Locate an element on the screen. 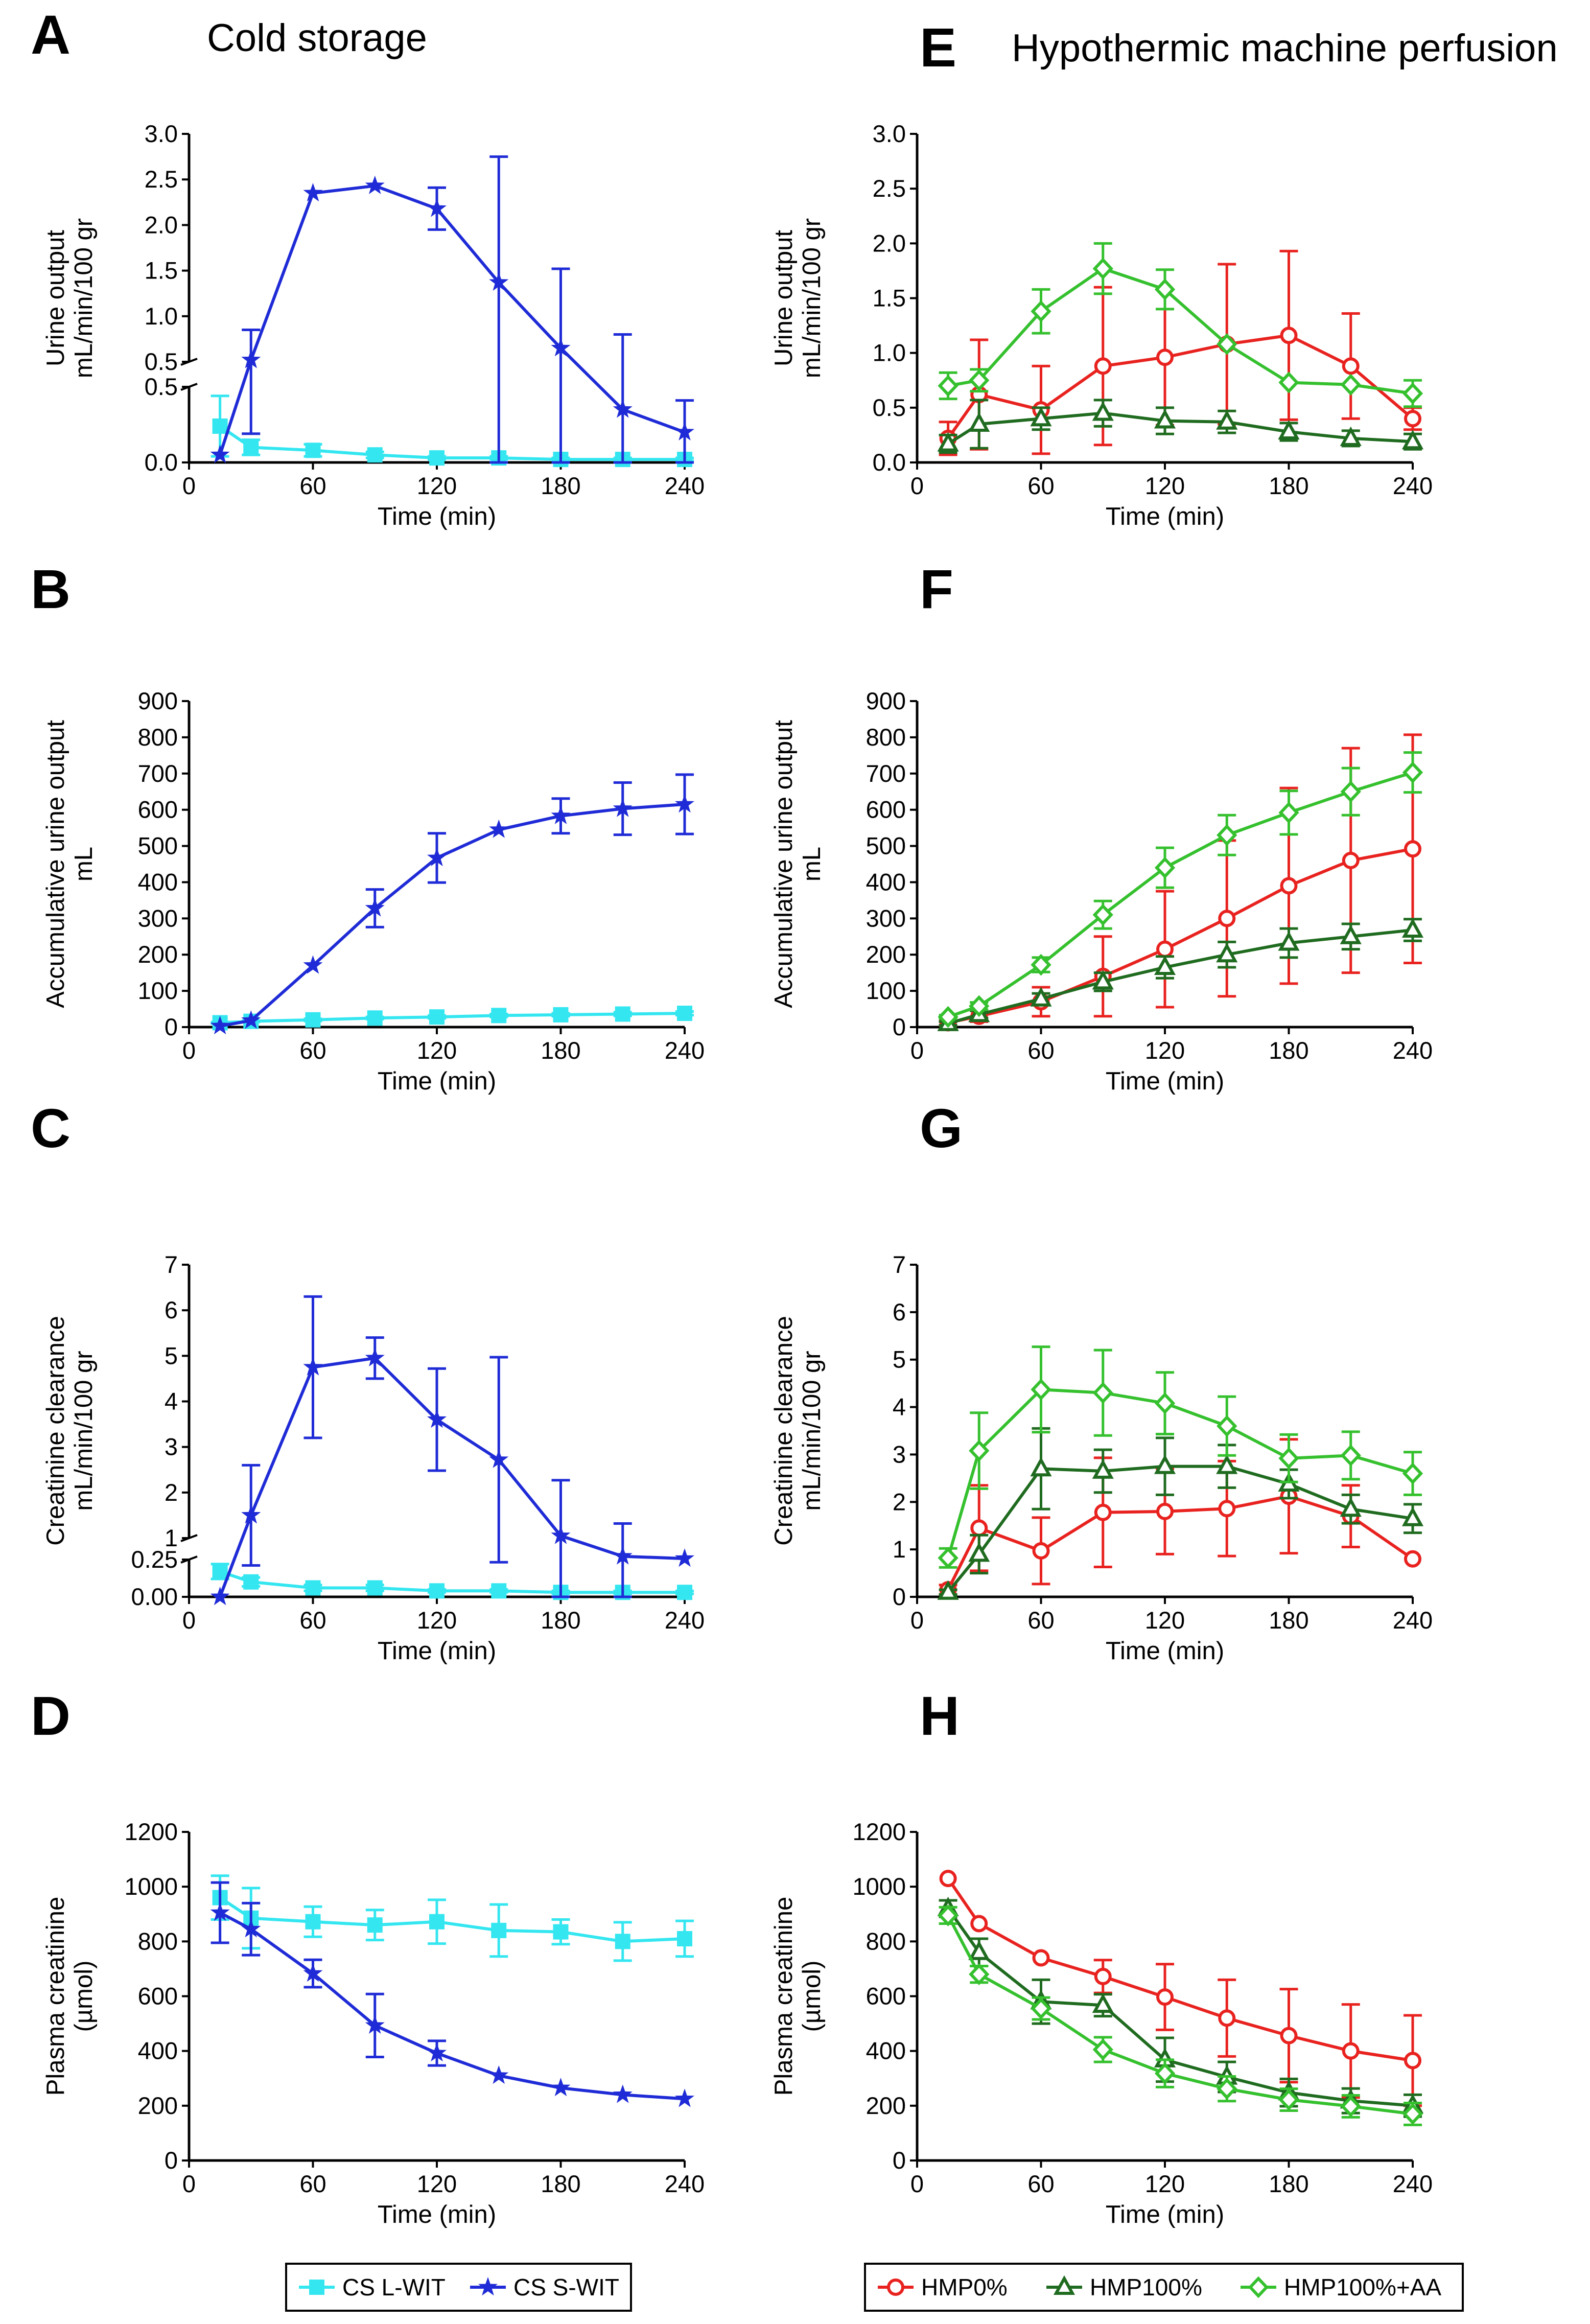  series-cs-l-wit is located at coordinates (452, 1018).